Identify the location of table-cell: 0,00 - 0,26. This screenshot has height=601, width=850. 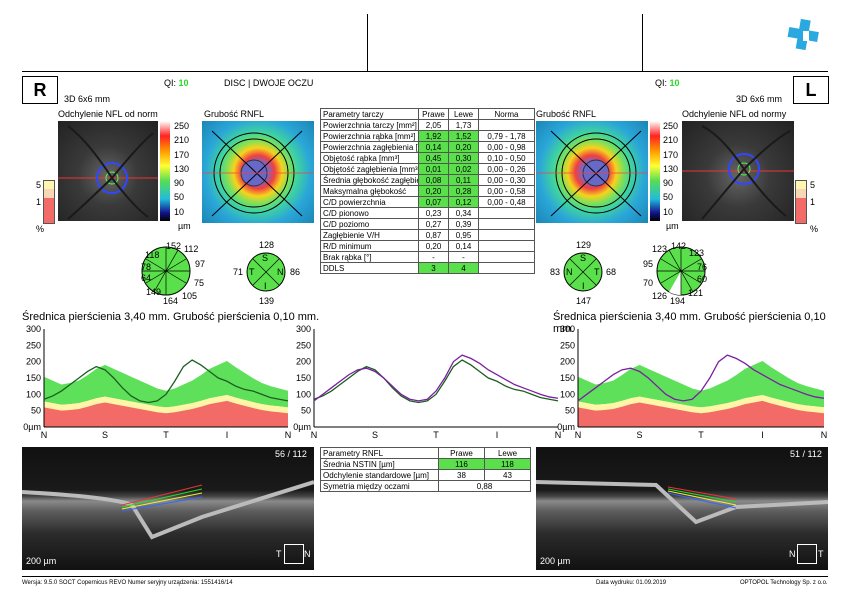
(506, 169).